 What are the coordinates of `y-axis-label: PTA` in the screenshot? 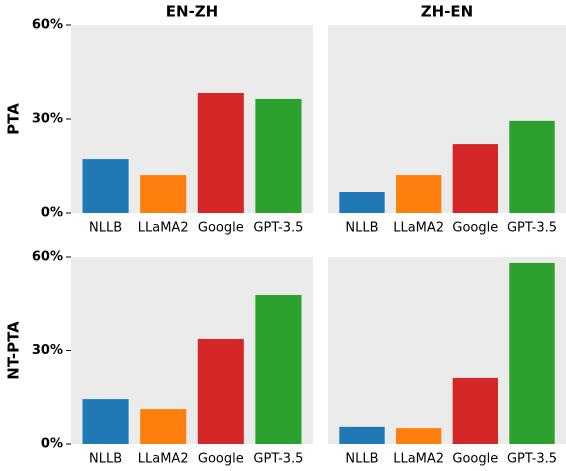 It's located at (14, 119).